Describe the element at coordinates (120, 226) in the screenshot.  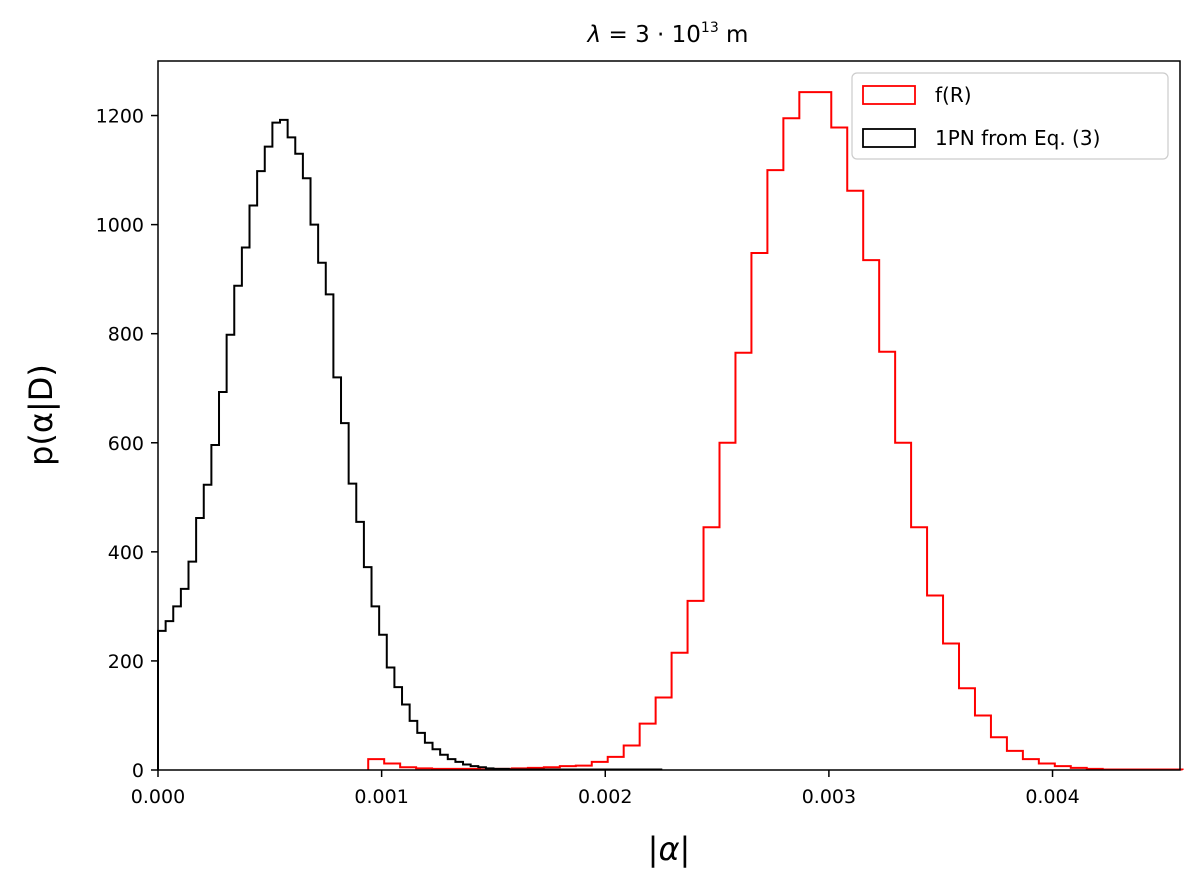
I see `y-tick-label: 1000` at that location.